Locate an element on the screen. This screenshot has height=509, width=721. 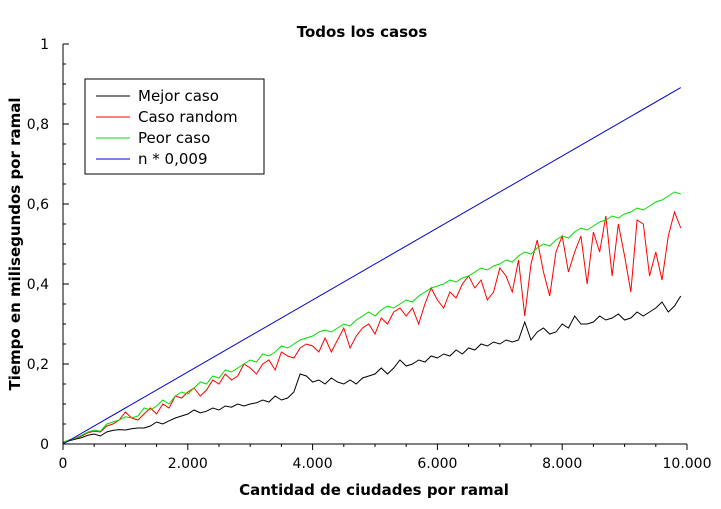
y-tick-label: 0,2 is located at coordinates (38, 365).